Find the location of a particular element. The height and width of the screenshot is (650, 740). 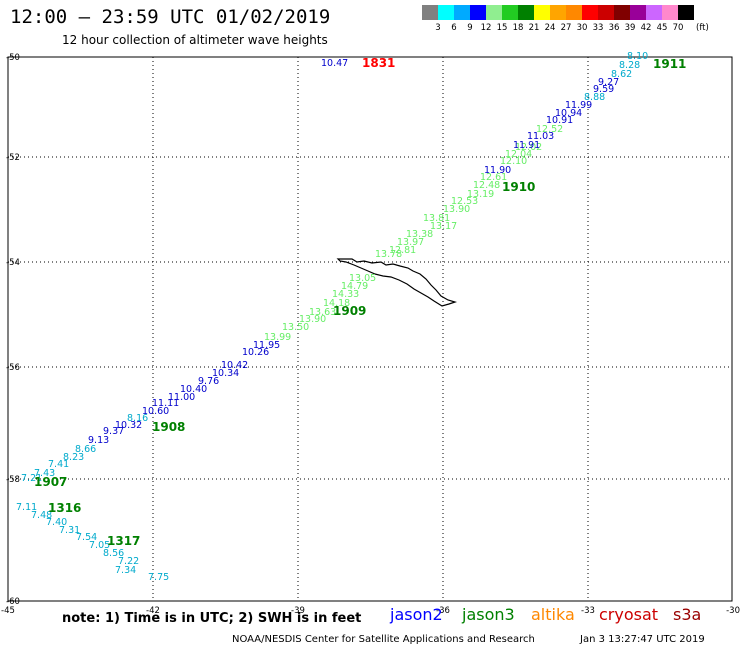

wave-height-value: 12.02 is located at coordinates (528, 147).